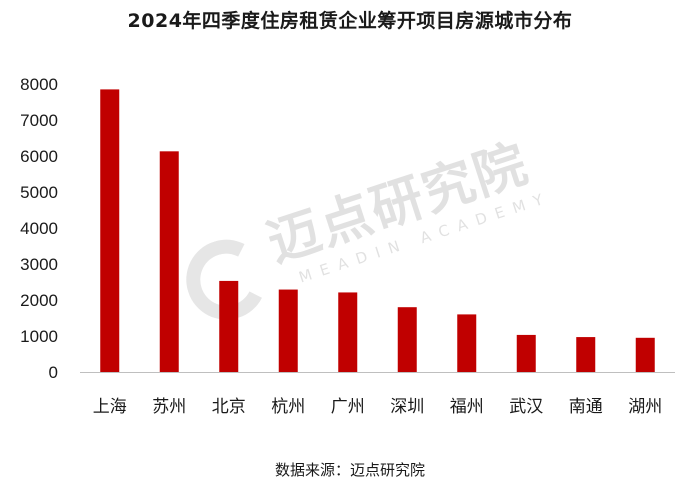 This screenshot has height=494, width=700. Describe the element at coordinates (169, 407) in the screenshot. I see `x-tick-label: 苏州` at that location.